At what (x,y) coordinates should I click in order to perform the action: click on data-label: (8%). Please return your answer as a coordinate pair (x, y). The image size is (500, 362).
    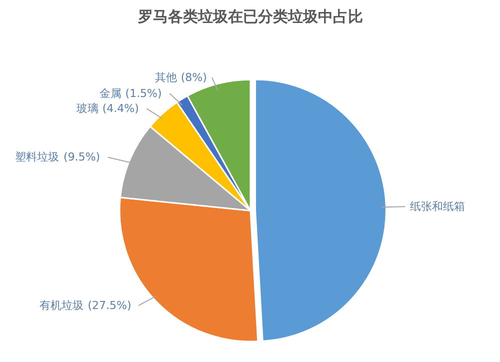
    Looking at the image, I should click on (193, 77).